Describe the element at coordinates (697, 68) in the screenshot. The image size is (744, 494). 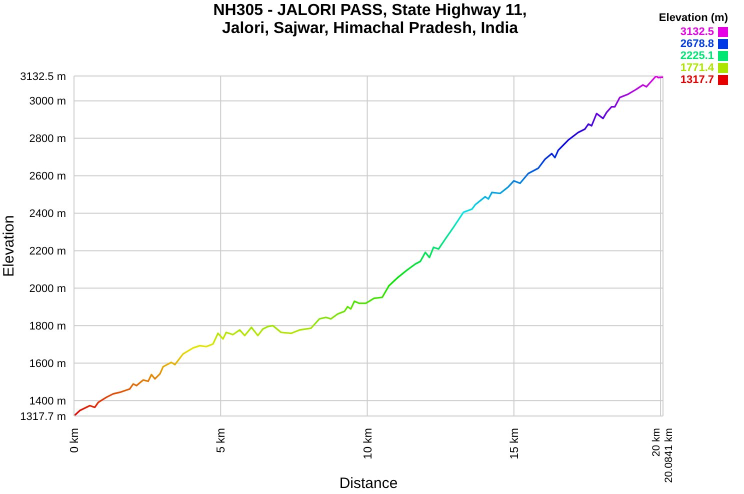
I see `color-bar-label: 1771.4` at that location.